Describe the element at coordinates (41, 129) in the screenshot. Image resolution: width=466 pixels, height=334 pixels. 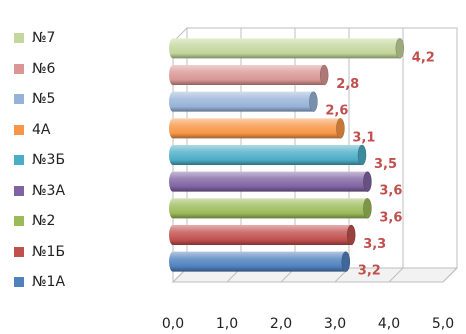
I see `legend-label: 4А` at that location.